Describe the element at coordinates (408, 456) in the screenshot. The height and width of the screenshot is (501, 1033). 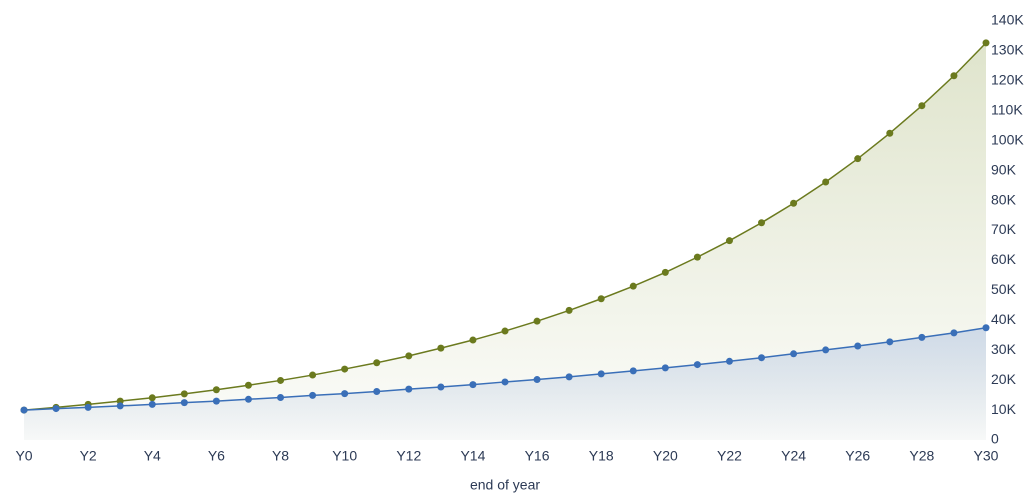
I see `x-tick-label: Y12` at that location.